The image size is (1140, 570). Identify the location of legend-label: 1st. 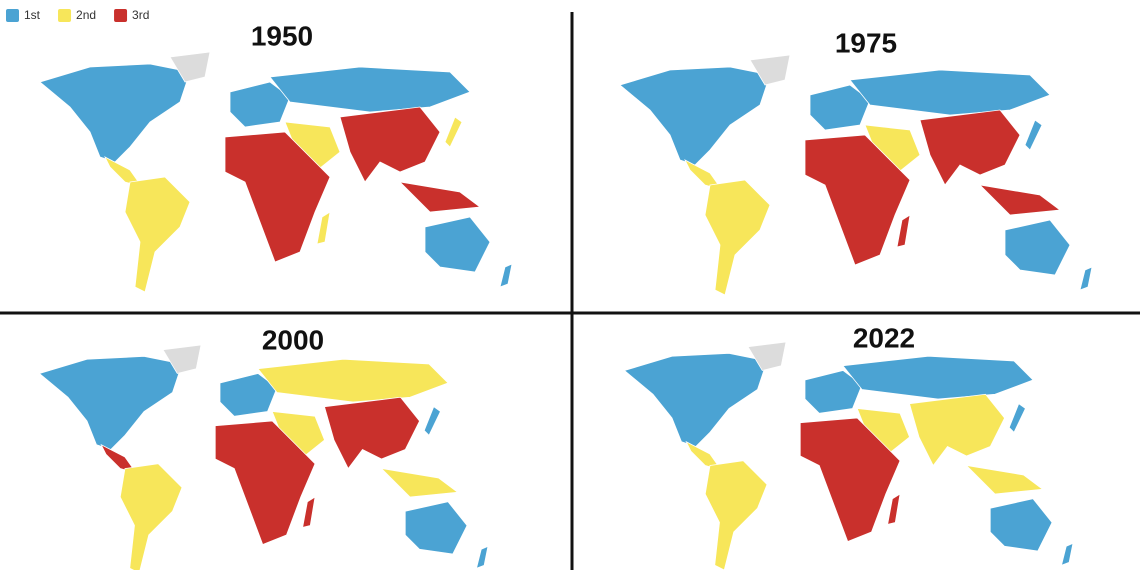
(32, 15).